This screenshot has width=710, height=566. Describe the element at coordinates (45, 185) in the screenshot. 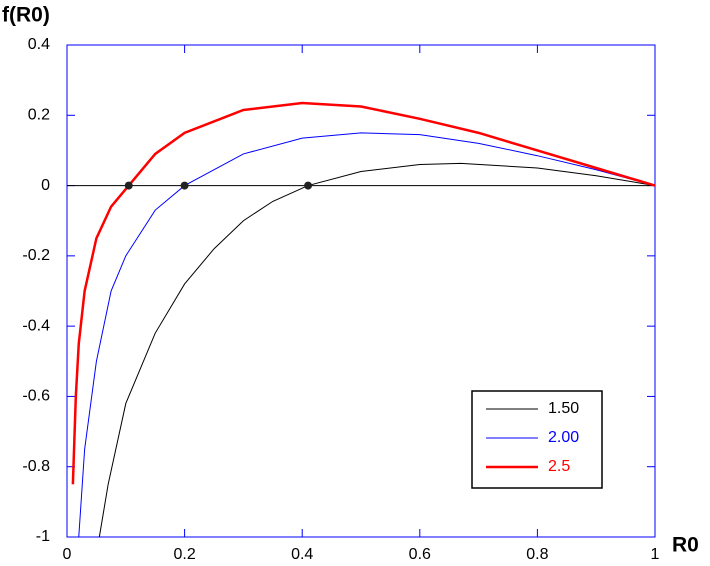

I see `y-tick-label: 0` at that location.